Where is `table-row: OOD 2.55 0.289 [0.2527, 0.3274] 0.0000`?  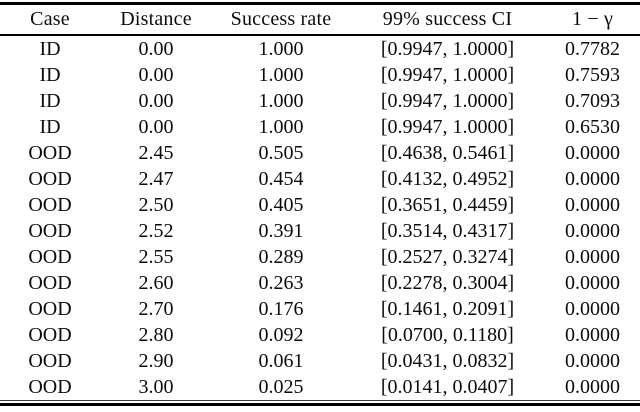
table-row: OOD 2.55 0.289 [0.2527, 0.3274] 0.0000 is located at coordinates (320, 257).